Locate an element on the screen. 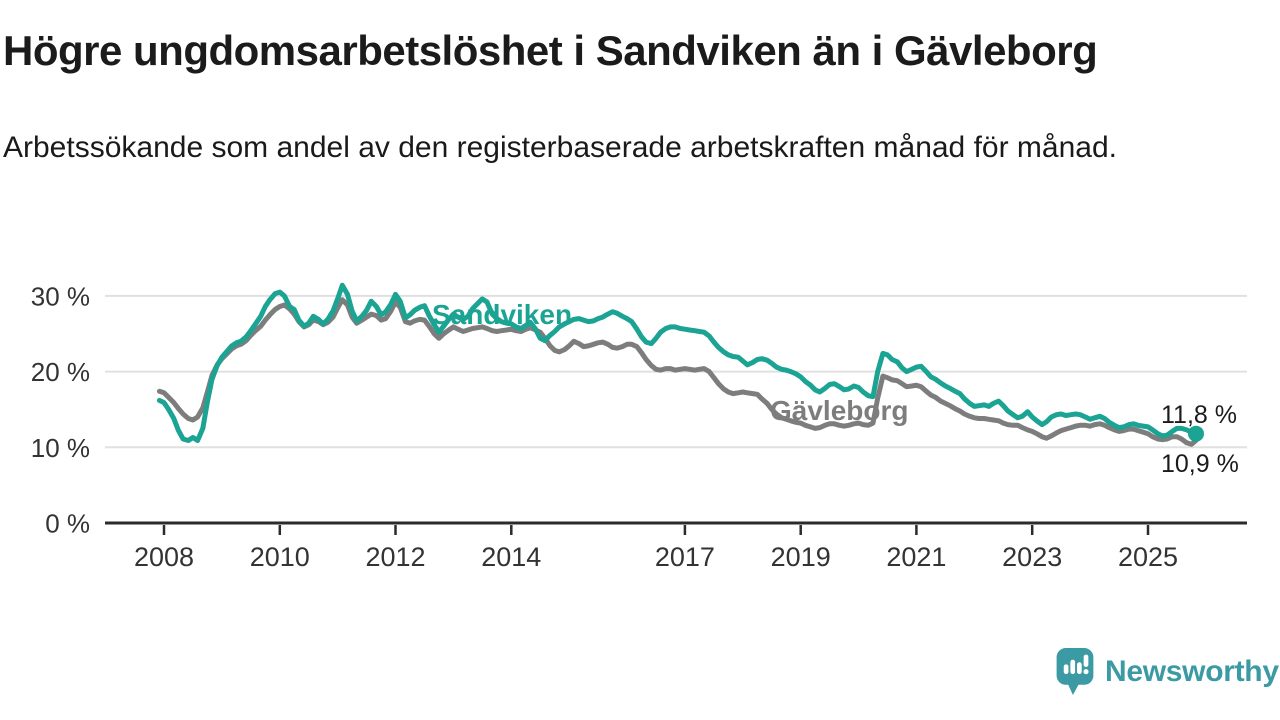 The width and height of the screenshot is (1280, 720). newsworthy-logo-text: Newsworthy is located at coordinates (1192, 671).